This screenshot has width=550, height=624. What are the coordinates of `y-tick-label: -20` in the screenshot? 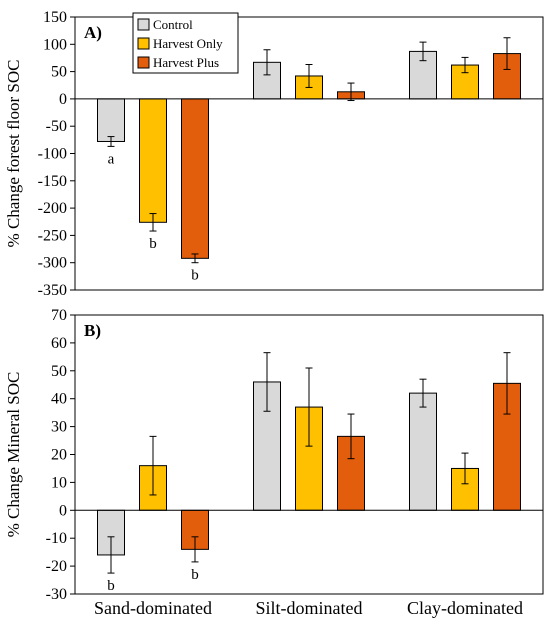 It's located at (56, 566).